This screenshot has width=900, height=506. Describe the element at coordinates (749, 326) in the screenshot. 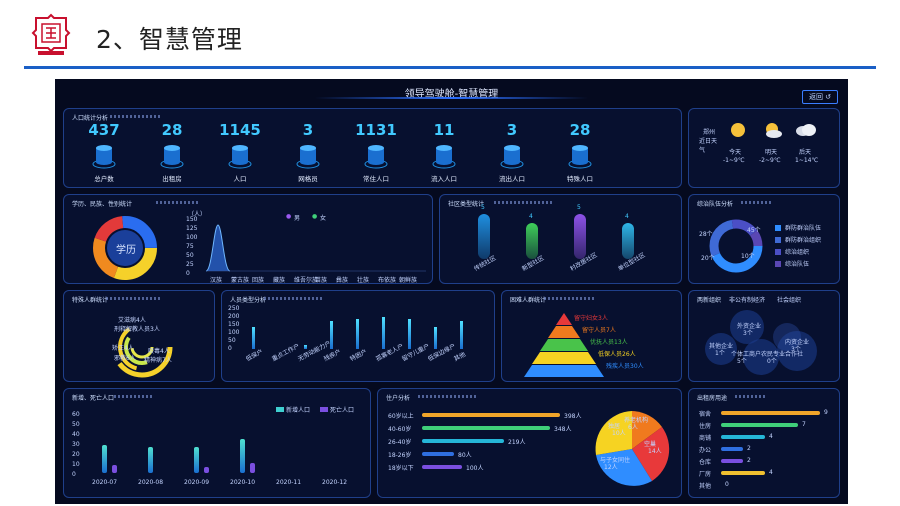

I see `bubble-name: 外资企业` at that location.